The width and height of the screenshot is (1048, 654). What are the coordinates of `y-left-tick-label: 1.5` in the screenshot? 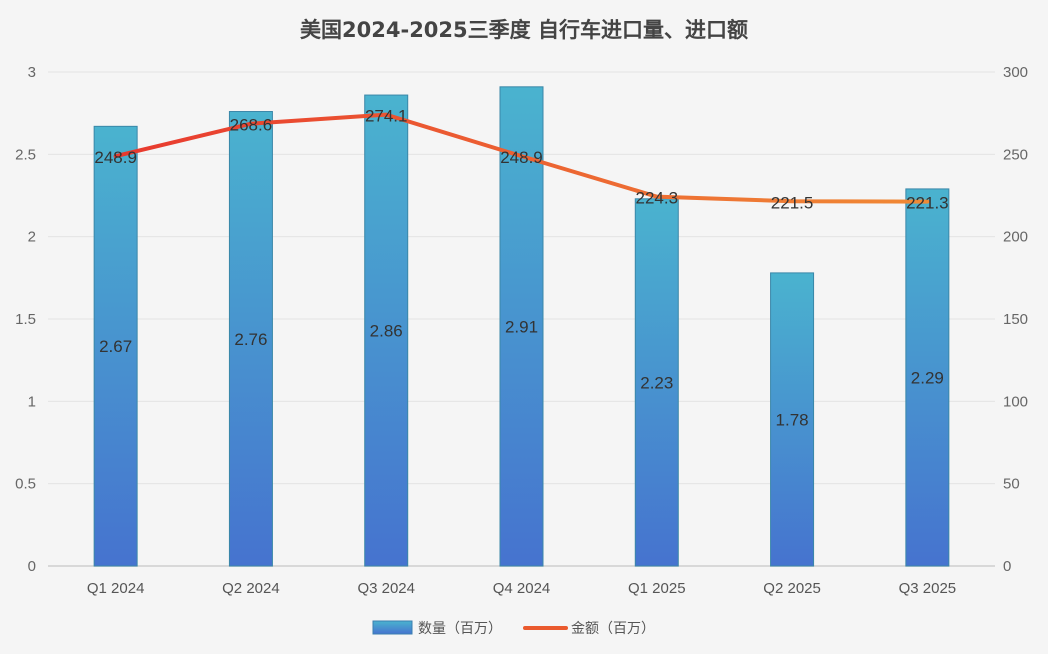 It's located at (25, 319).